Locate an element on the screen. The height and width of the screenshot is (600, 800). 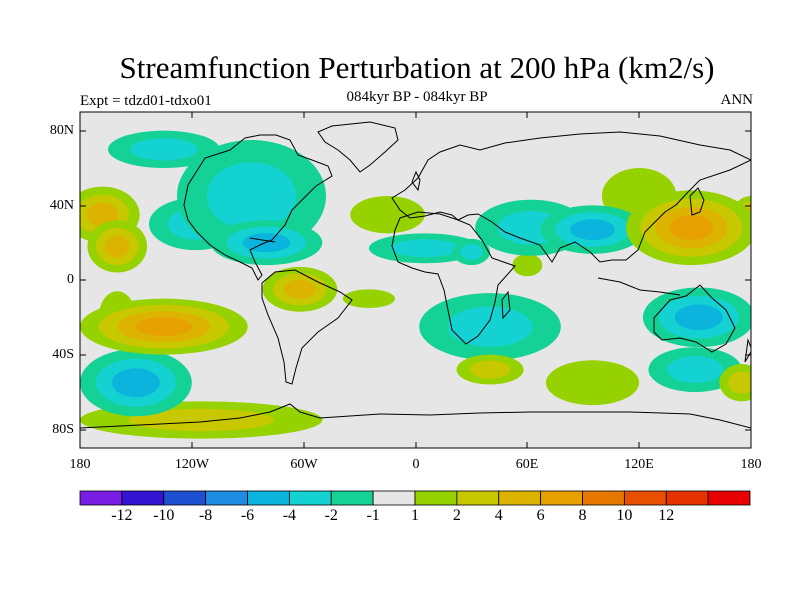
lon-label-60e: 60E is located at coordinates (527, 464).